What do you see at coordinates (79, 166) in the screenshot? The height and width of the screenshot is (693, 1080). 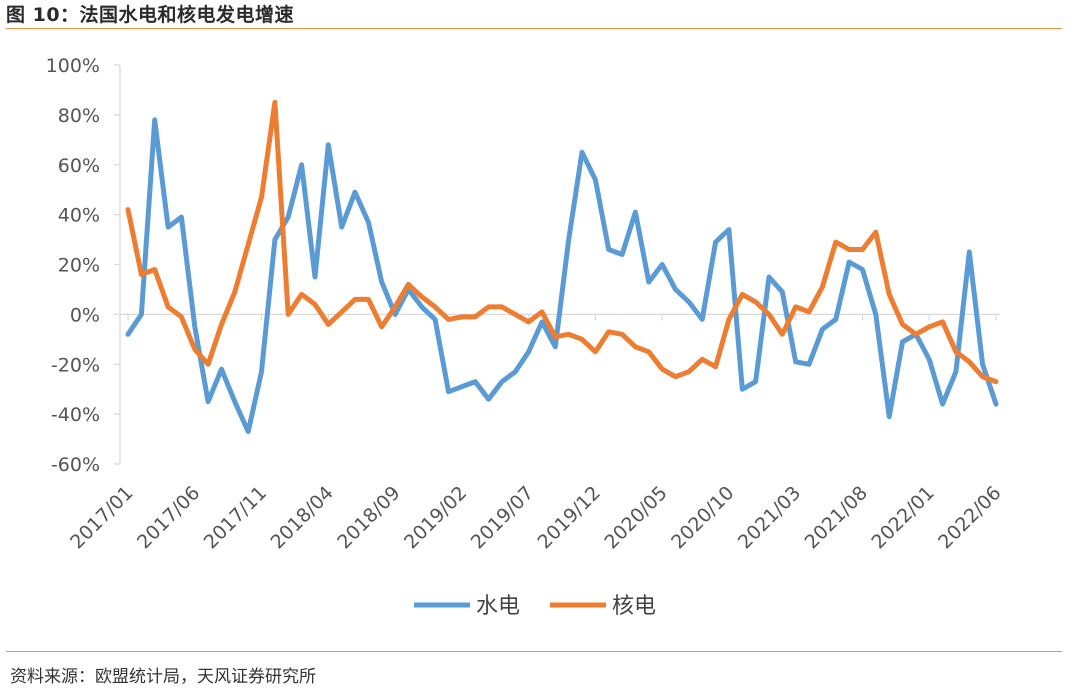 I see `y-tick-label: 60%` at bounding box center [79, 166].